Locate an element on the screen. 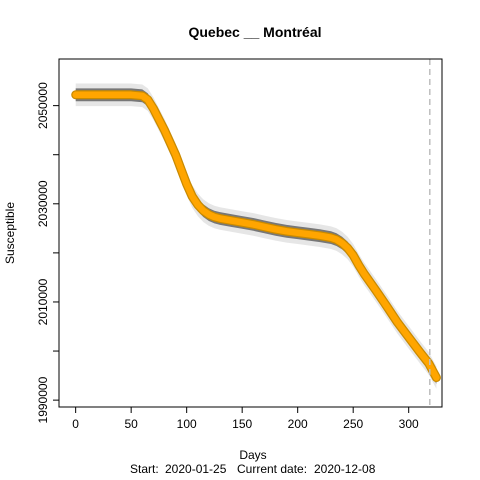 This screenshot has height=480, width=480. x-tick-label: 200 is located at coordinates (298, 424).